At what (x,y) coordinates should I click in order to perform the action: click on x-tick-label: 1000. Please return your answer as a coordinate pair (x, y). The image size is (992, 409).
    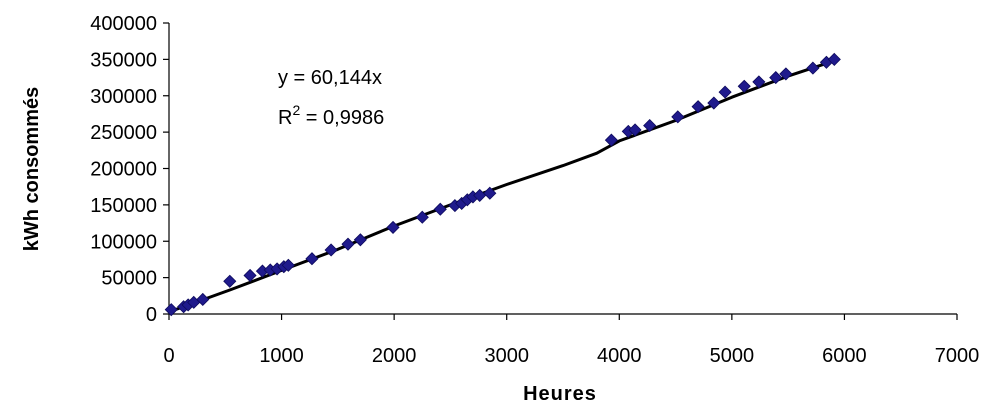
    Looking at the image, I should click on (281, 356).